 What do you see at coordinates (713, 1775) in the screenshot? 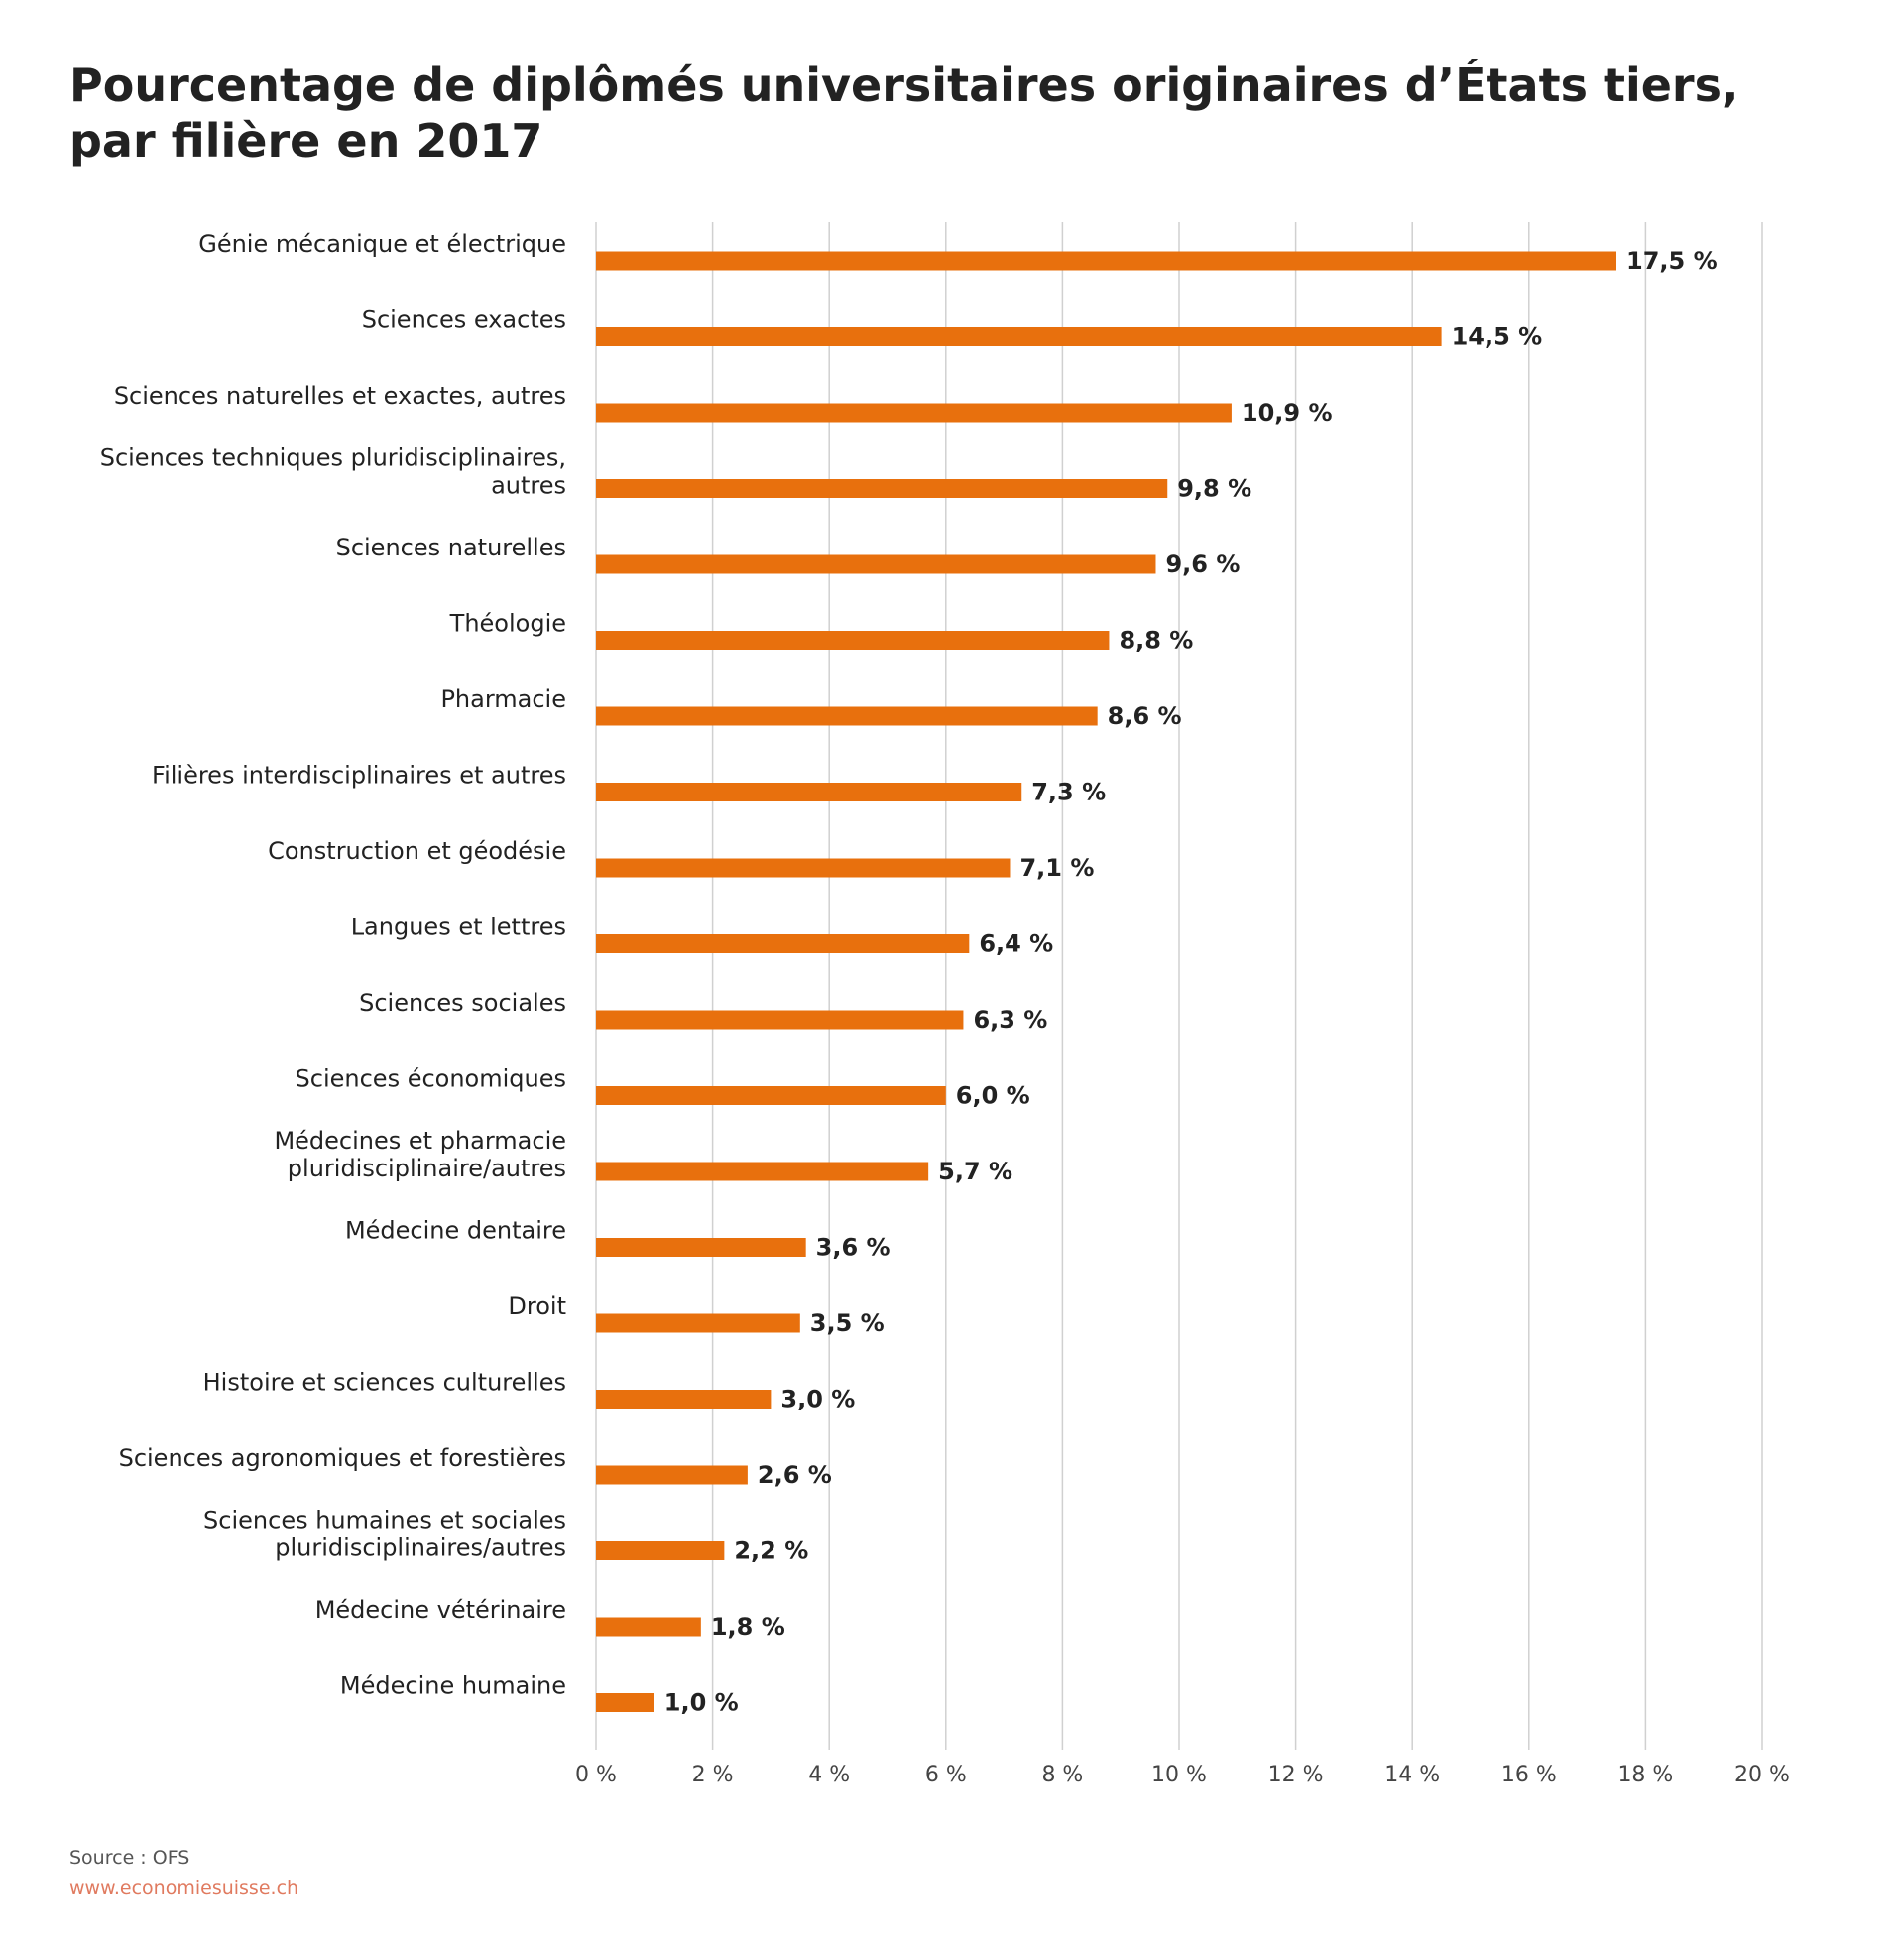
I see `x-tick-label: 2 %` at bounding box center [713, 1775].